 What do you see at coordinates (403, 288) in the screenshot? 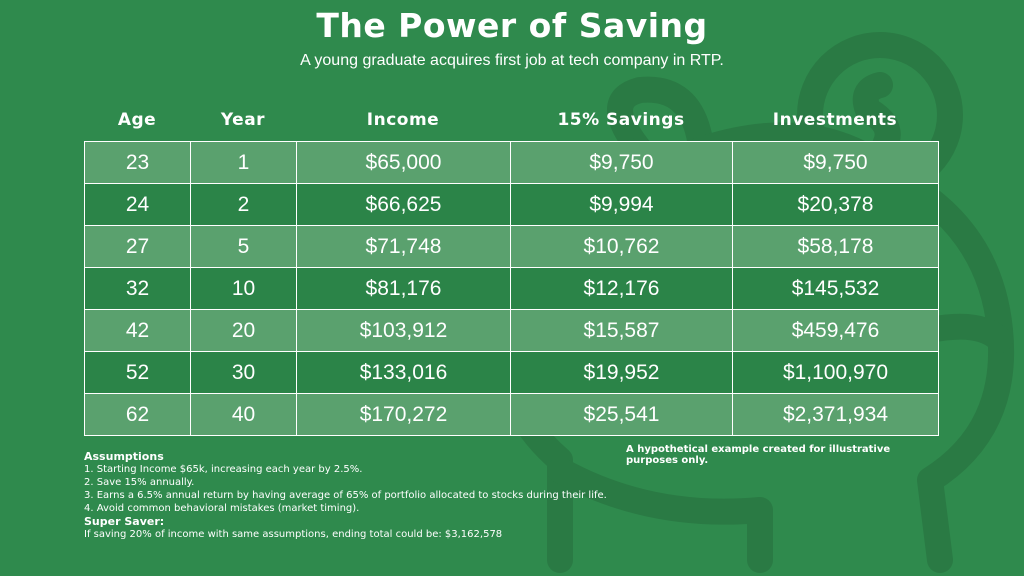
I see `cell-income: $81,176` at bounding box center [403, 288].